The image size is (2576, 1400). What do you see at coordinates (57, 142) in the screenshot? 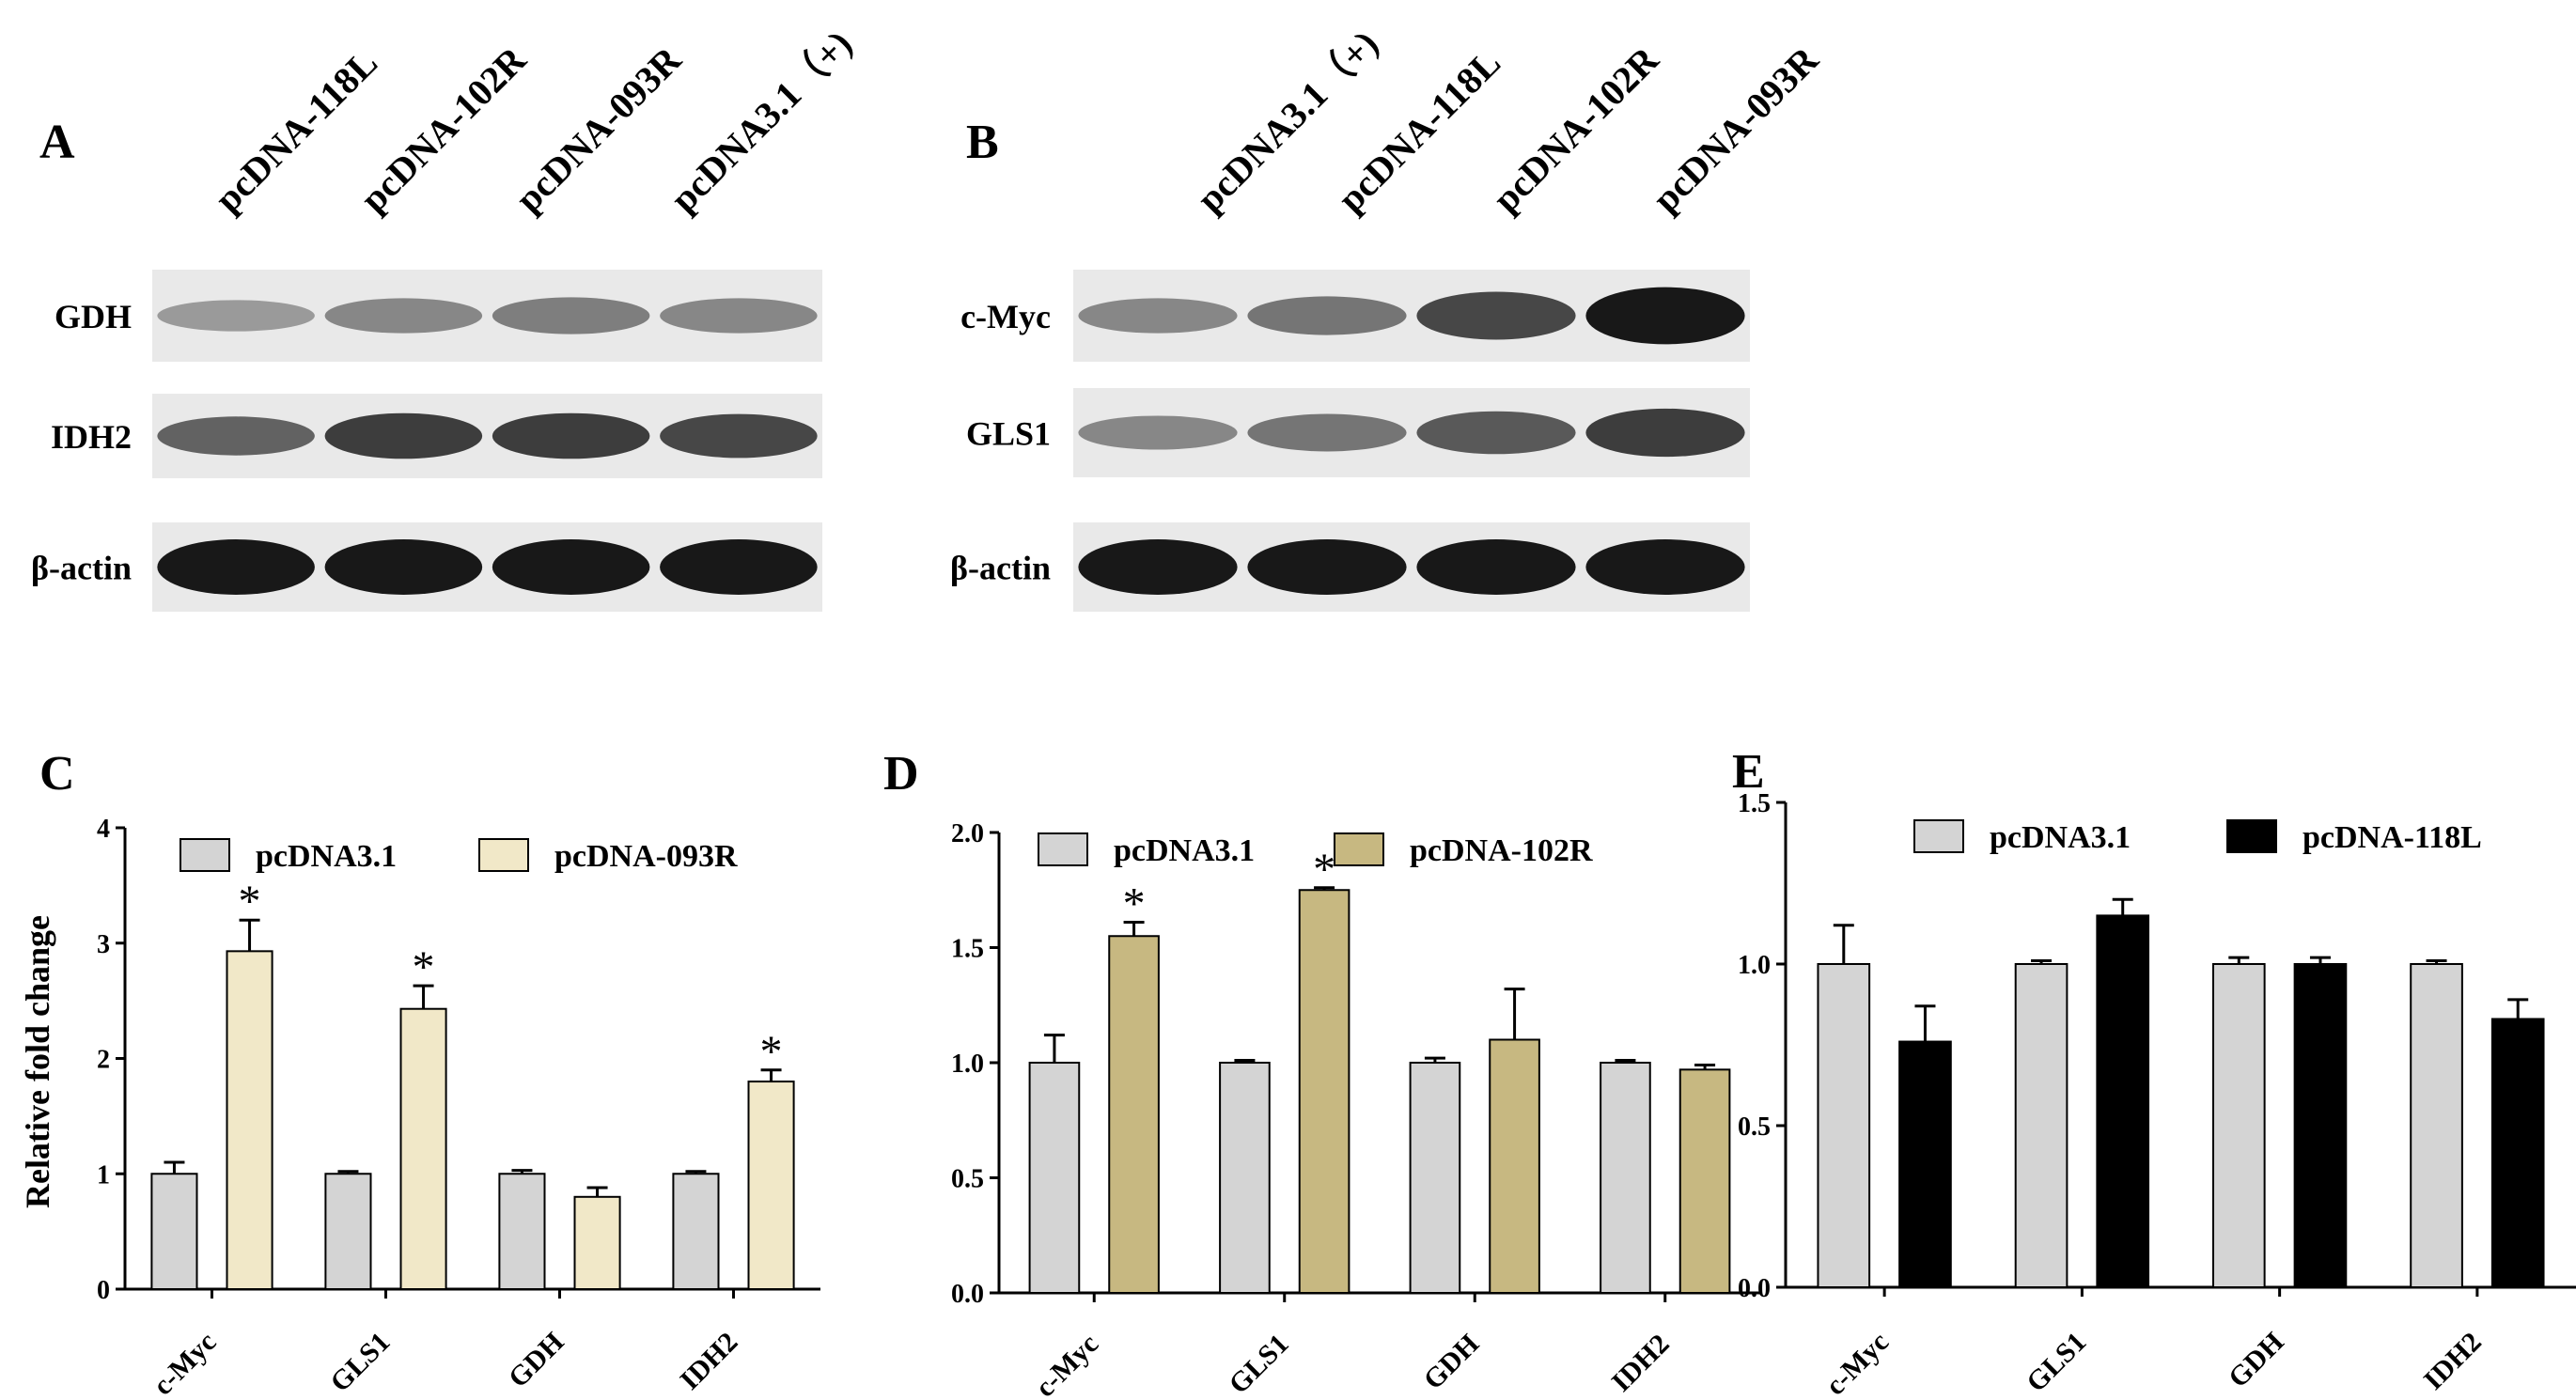
I see `panel-letter-a: A` at bounding box center [57, 142].